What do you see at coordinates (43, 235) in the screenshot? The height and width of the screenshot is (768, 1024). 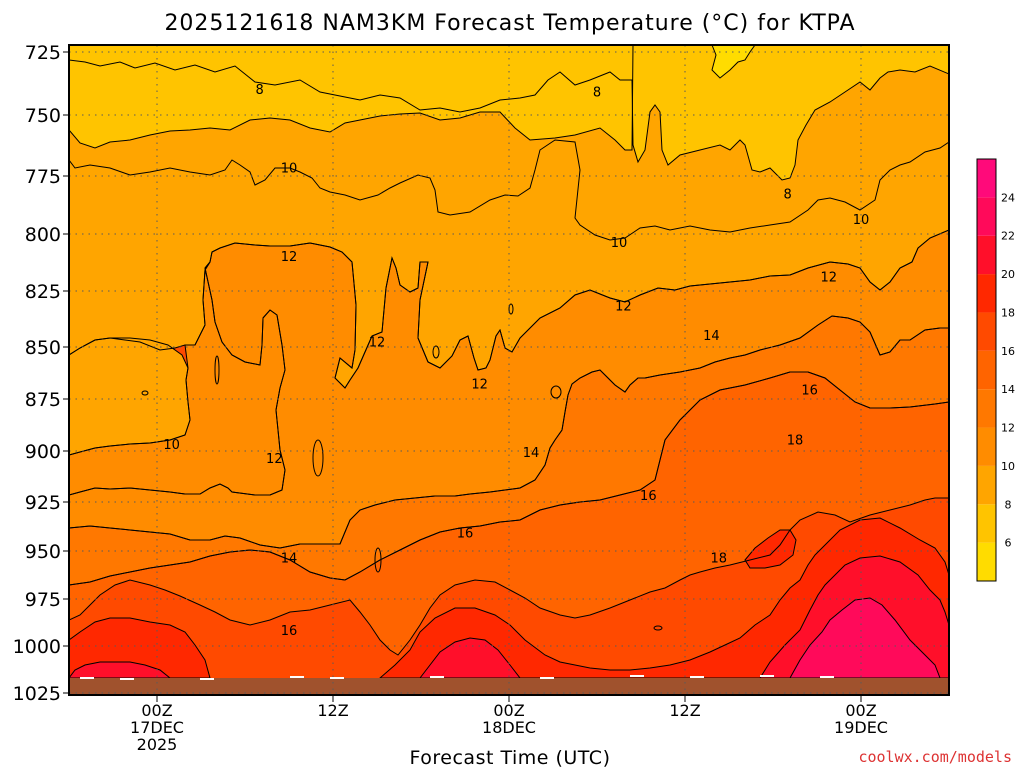 I see `y-tick-label: 800` at bounding box center [43, 235].